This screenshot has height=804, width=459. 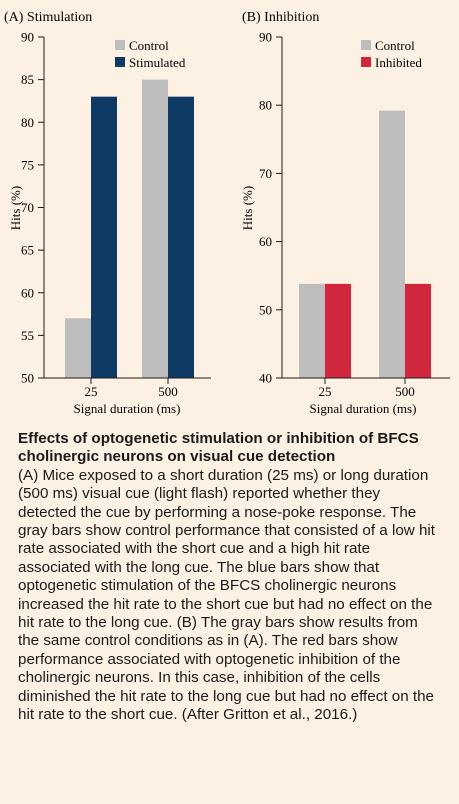 What do you see at coordinates (280, 17) in the screenshot?
I see `panel-b-title: (B) Inhibition` at bounding box center [280, 17].